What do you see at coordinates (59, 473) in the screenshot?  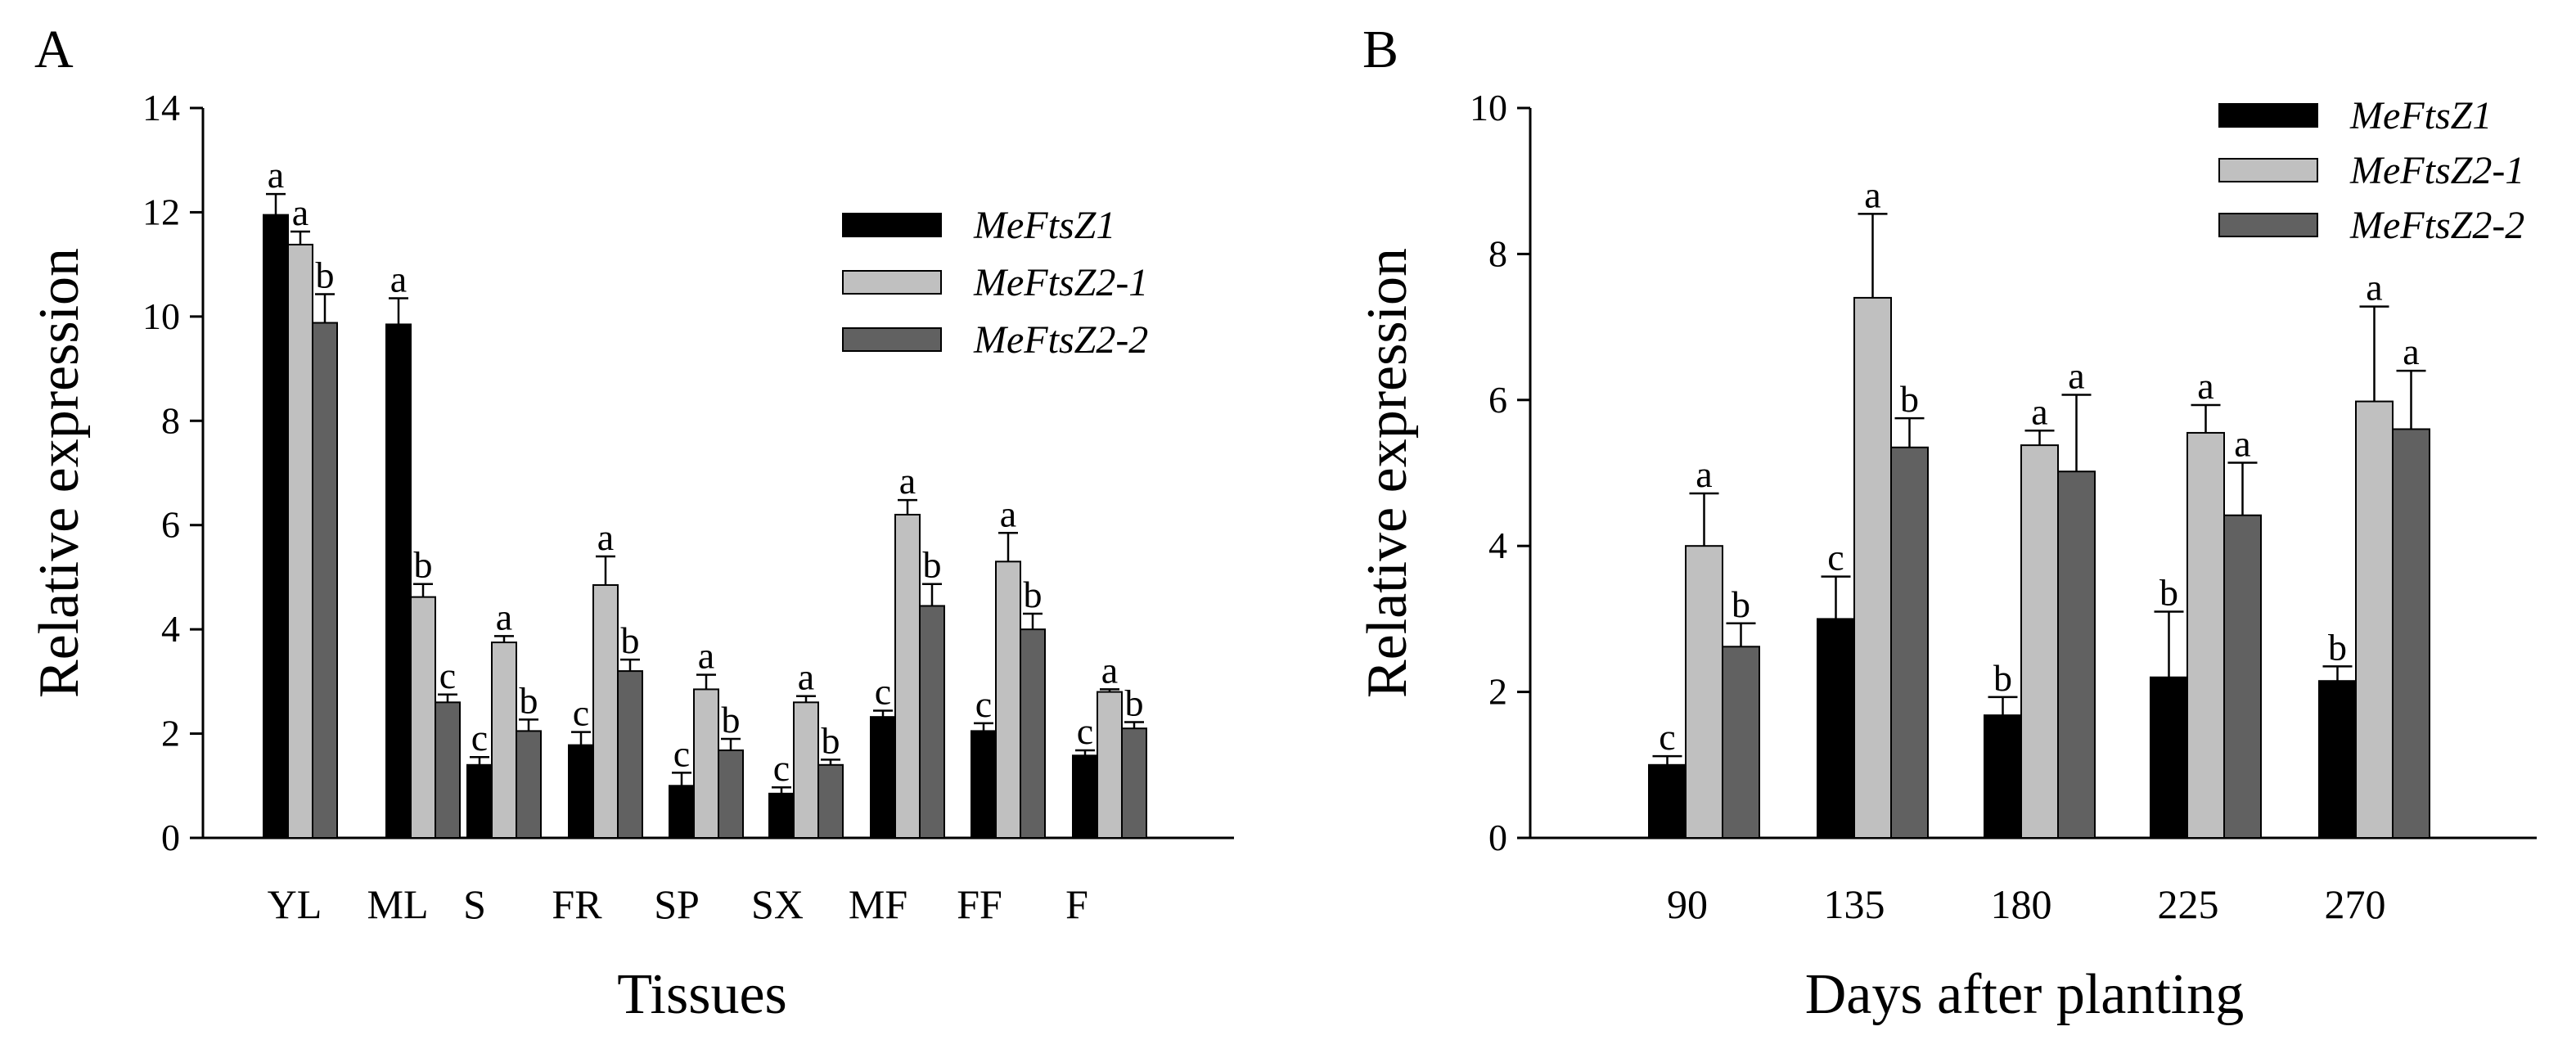 I see `y-axis-title: Relative expression` at bounding box center [59, 473].